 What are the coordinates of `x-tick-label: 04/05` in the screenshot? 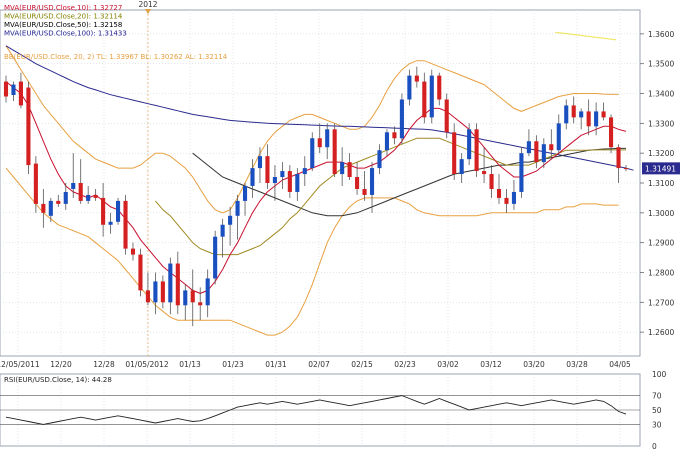 It's located at (620, 364).